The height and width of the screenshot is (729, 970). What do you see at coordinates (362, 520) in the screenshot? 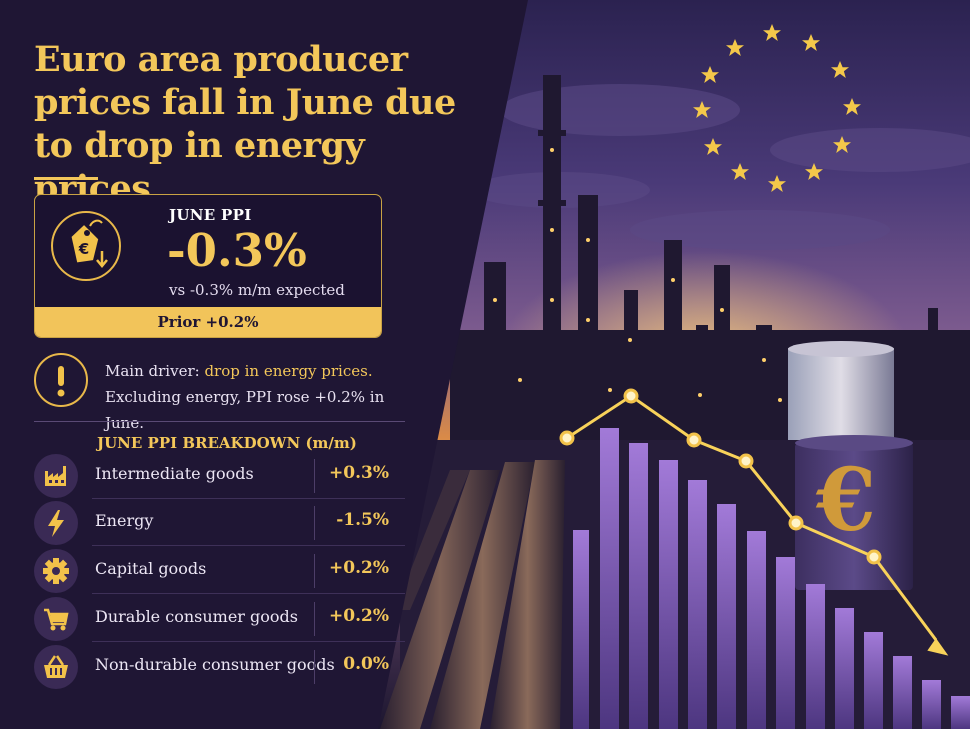
I see `breakdown-value: -1.5%` at bounding box center [362, 520].